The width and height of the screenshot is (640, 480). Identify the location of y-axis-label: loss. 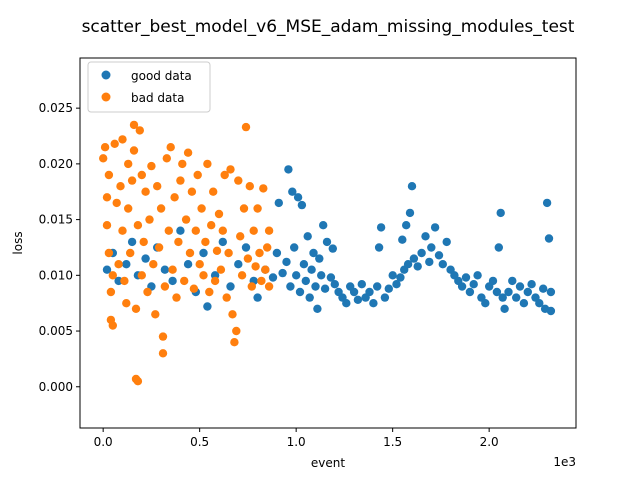
(18, 242).